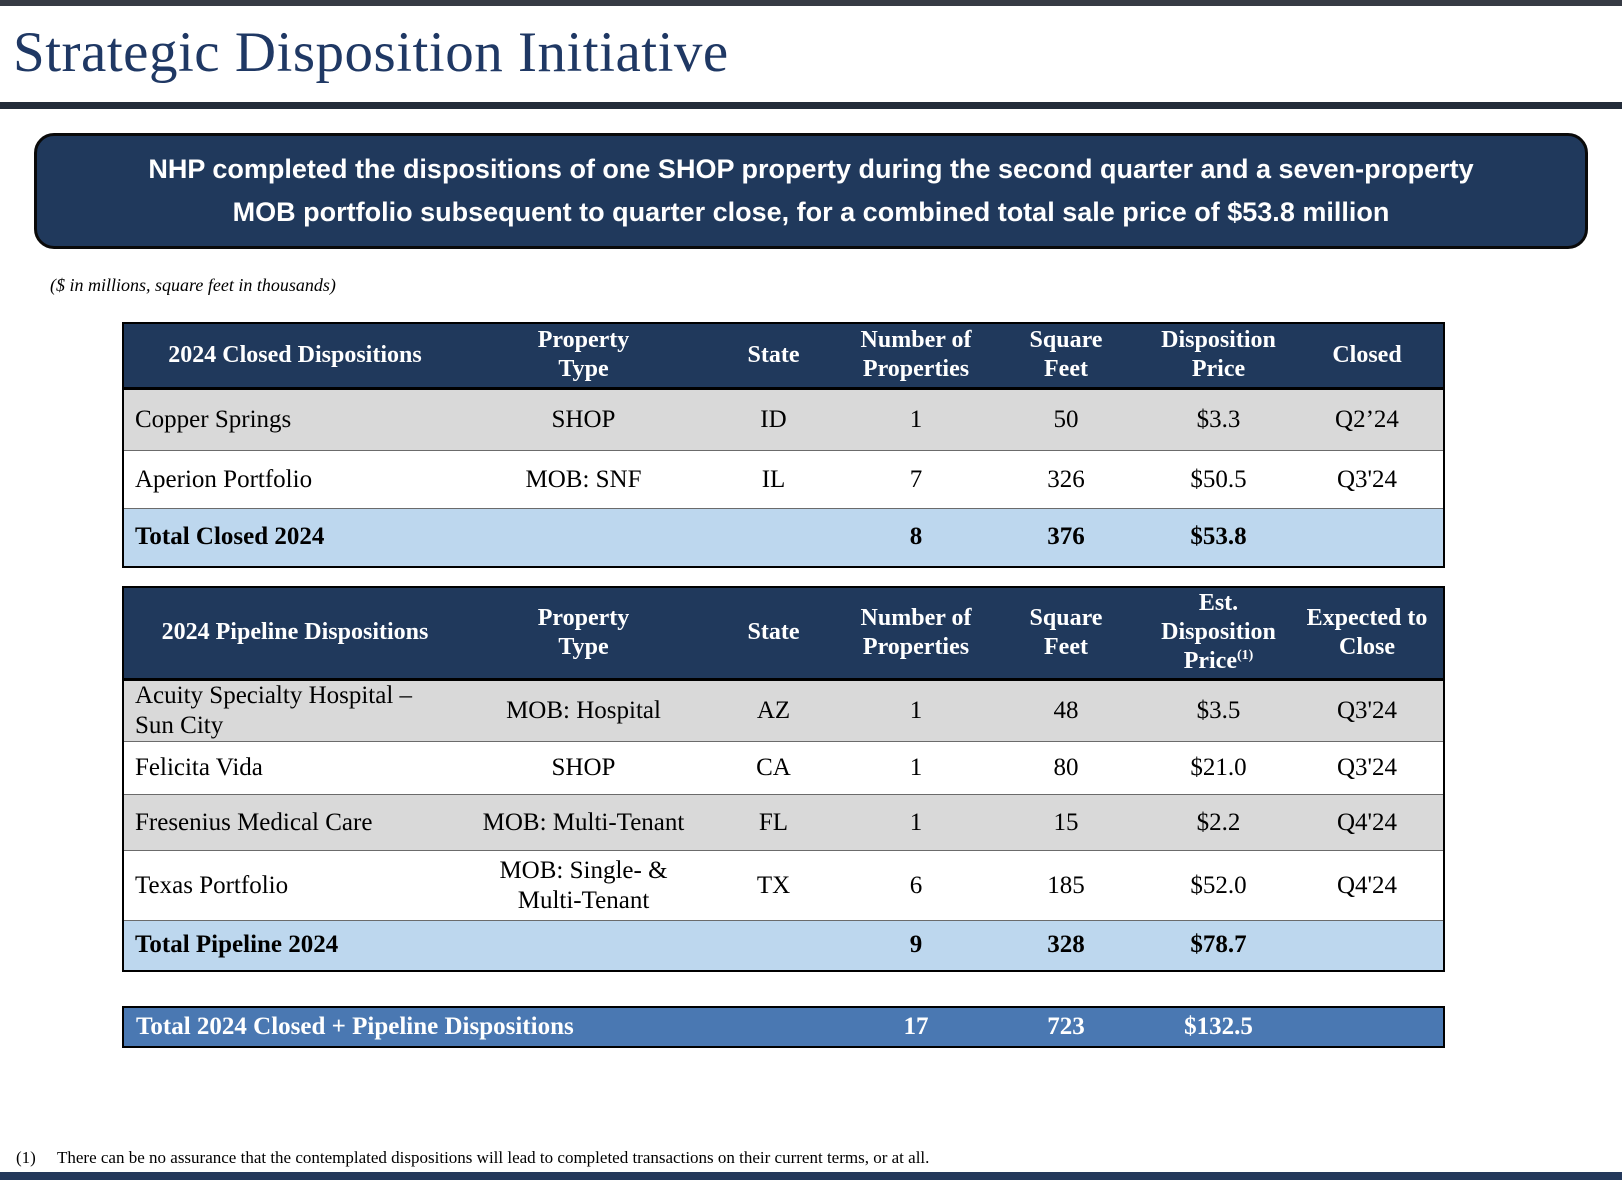  I want to click on cell-total-number-of-properties: 9, so click(916, 945).